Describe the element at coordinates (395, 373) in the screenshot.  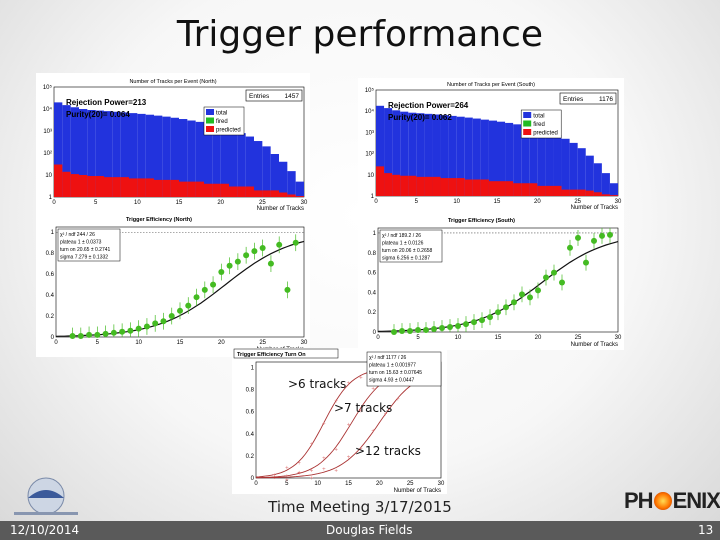
I see `turnon-stats-line: turn on 15.63 ± 0.07645` at that location.